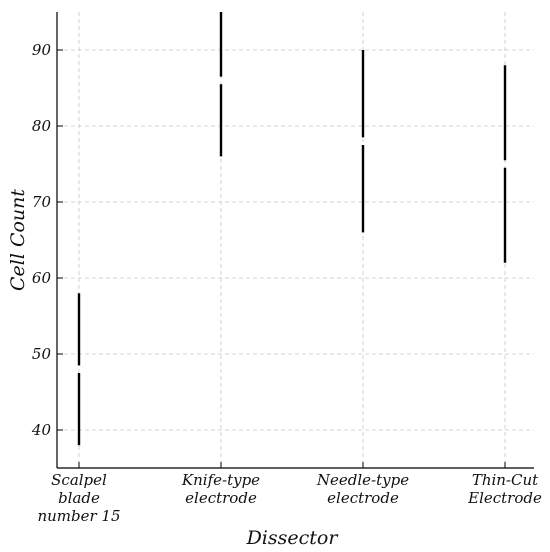 Image resolution: width=550 pixels, height=552 pixels. Describe the element at coordinates (42, 354) in the screenshot. I see `y-tick-label: 50` at that location.